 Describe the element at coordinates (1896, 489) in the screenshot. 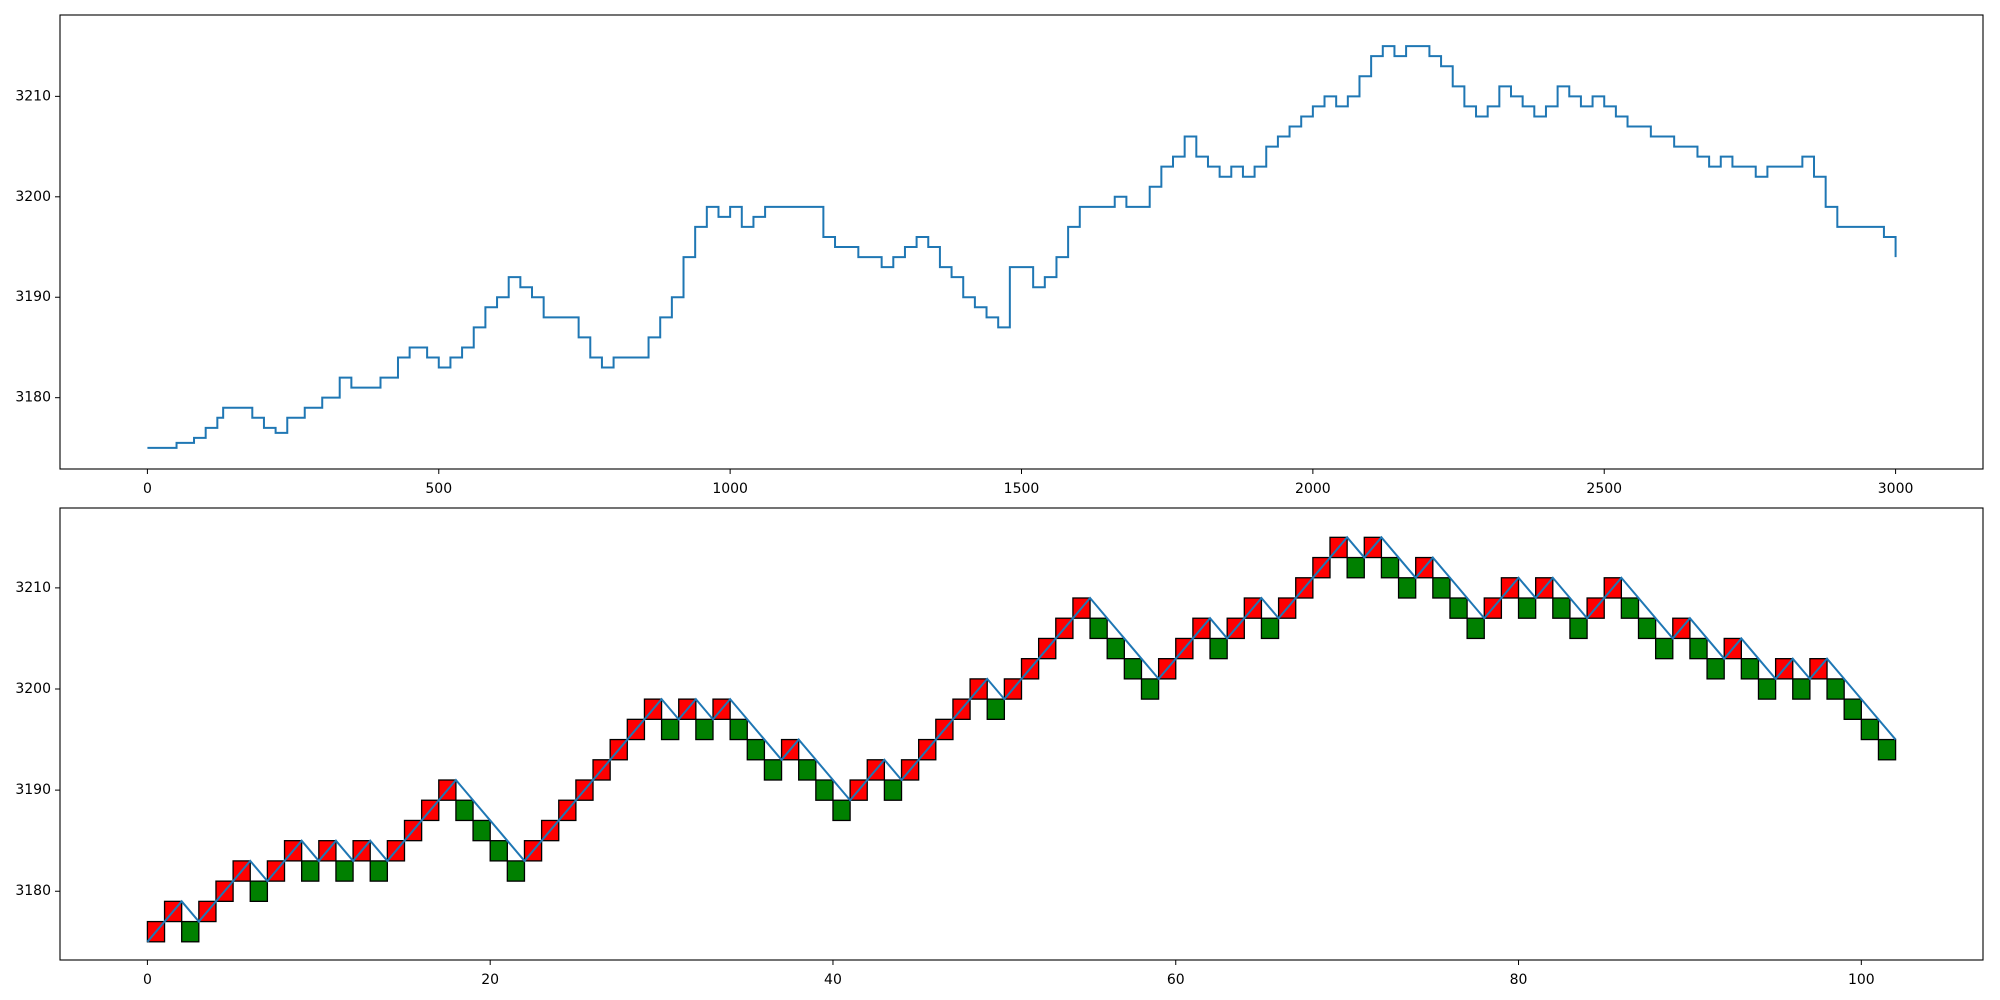

I see `x-tick-label: 3000` at that location.